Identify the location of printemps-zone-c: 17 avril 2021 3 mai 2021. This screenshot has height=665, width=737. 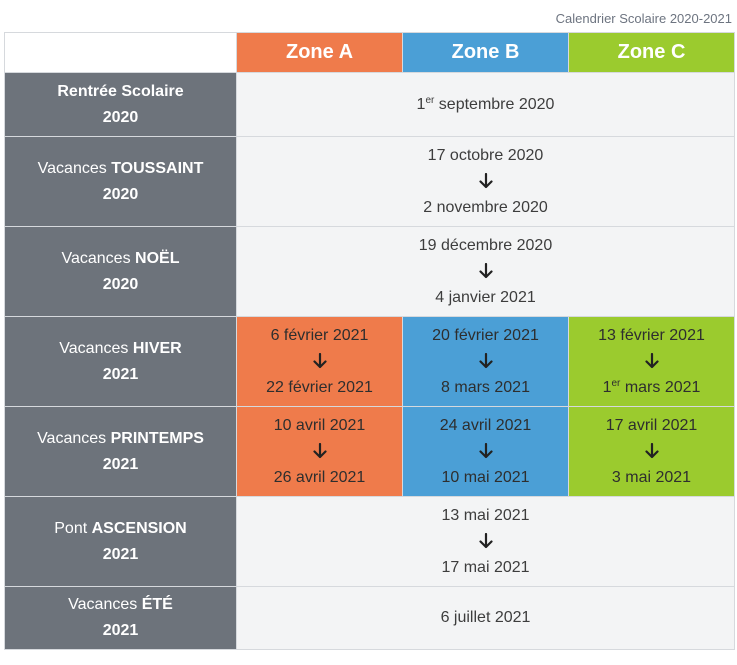
(651, 451).